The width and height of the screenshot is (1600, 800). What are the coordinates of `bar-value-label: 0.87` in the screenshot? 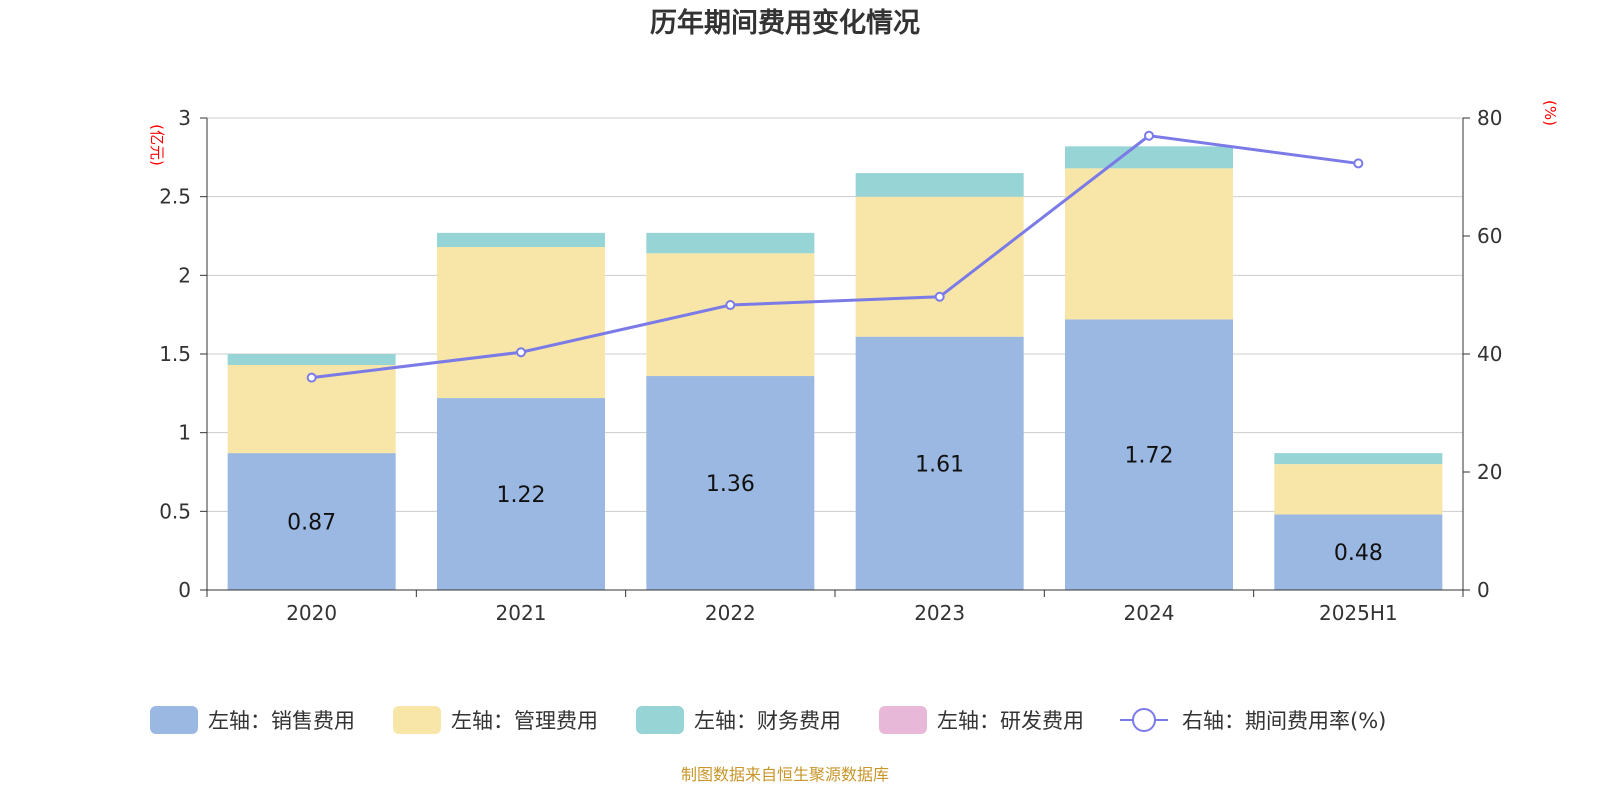 It's located at (311, 523).